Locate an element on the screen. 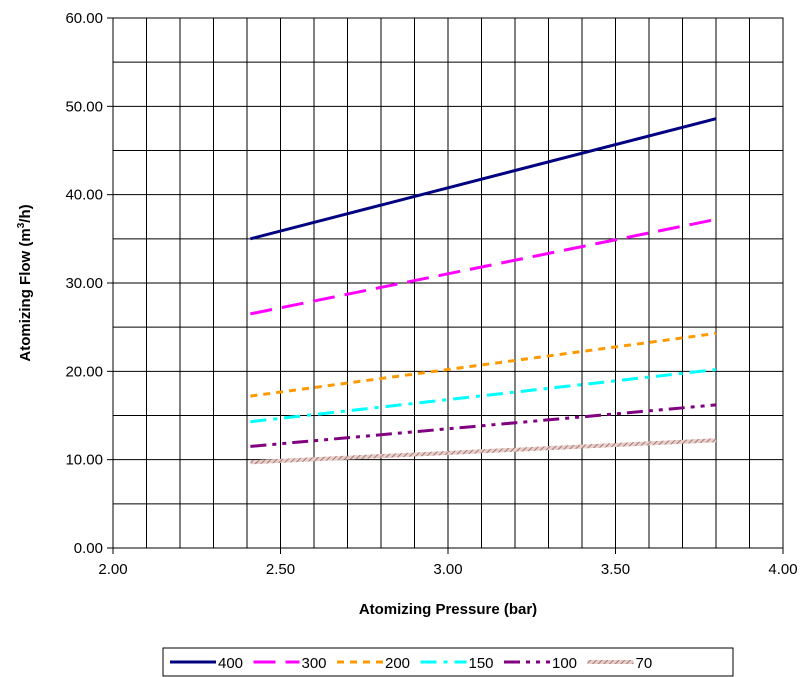  y-axis-title: Atomizing Flow (m3/h) is located at coordinates (25, 282).